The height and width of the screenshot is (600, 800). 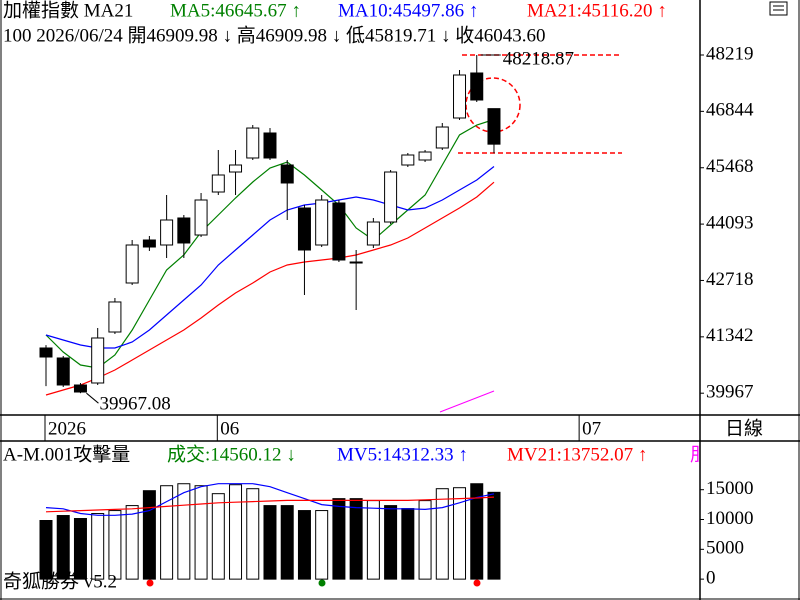 What do you see at coordinates (134, 404) in the screenshot?
I see `low-annotation: 39967.08` at bounding box center [134, 404].